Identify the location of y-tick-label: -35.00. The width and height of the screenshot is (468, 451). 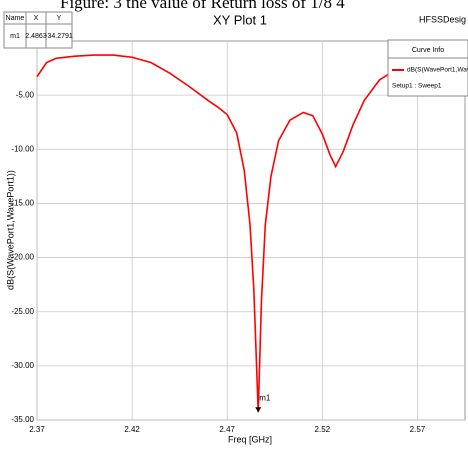
(22, 419).